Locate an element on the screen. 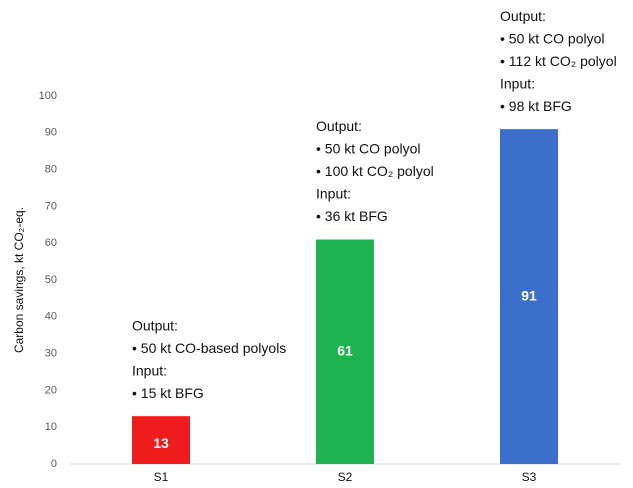  y-tick-label: 90 is located at coordinates (51, 133).